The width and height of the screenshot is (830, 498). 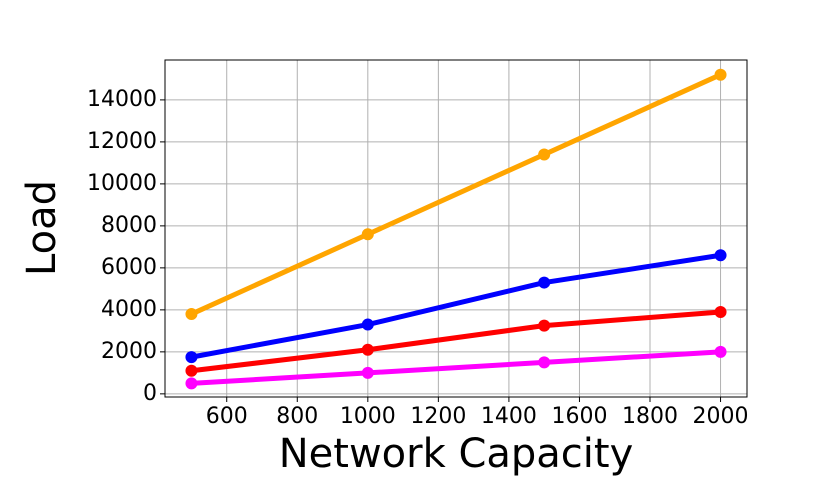 What do you see at coordinates (297, 416) in the screenshot?
I see `x-tick-label: 800` at bounding box center [297, 416].